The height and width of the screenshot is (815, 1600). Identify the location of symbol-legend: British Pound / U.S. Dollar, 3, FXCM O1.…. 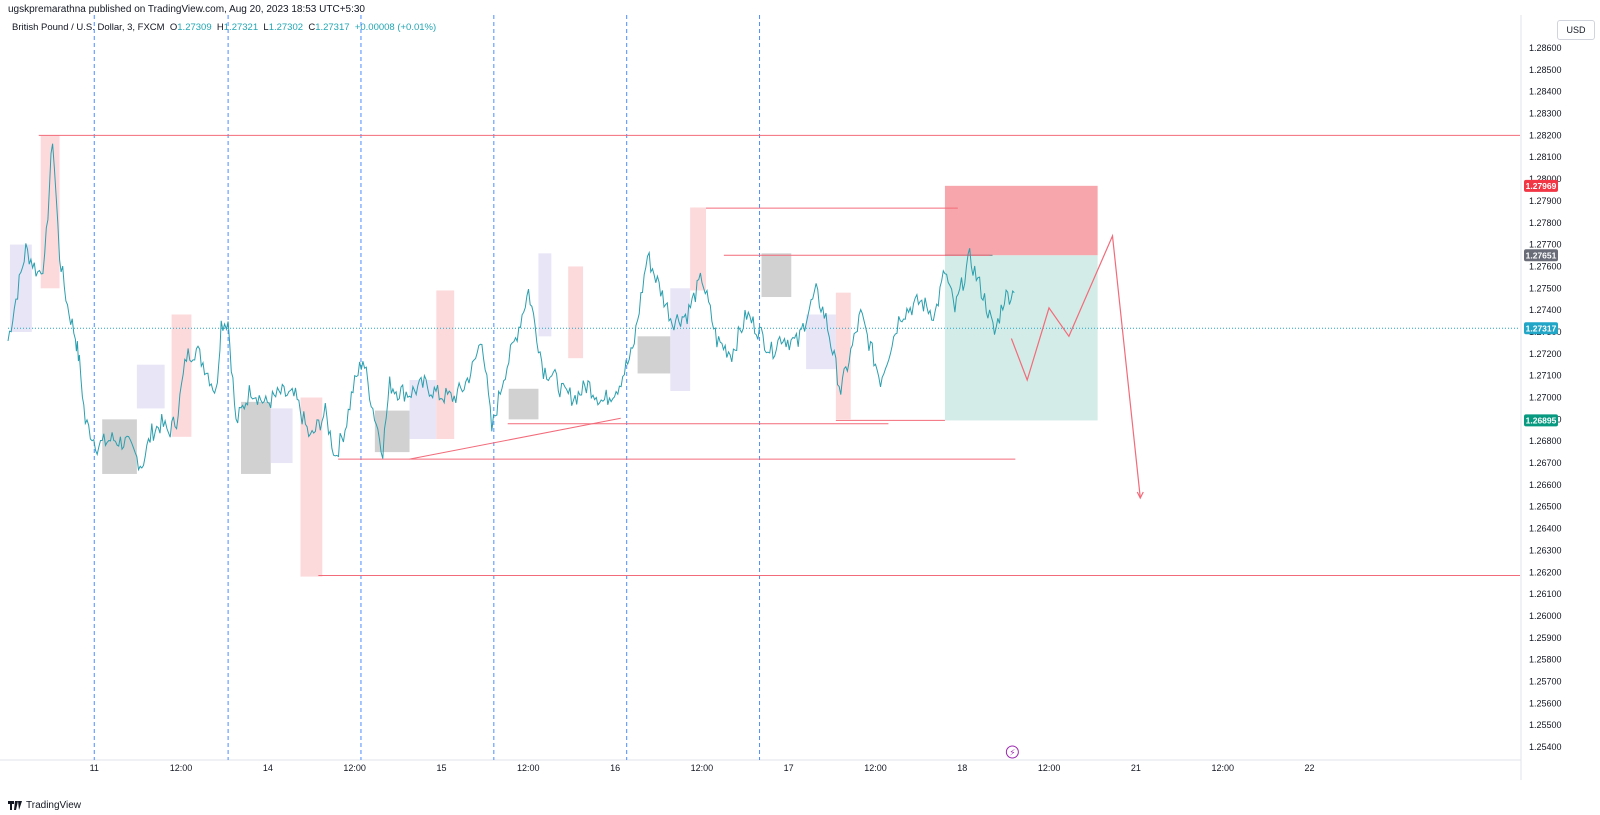
(224, 27).